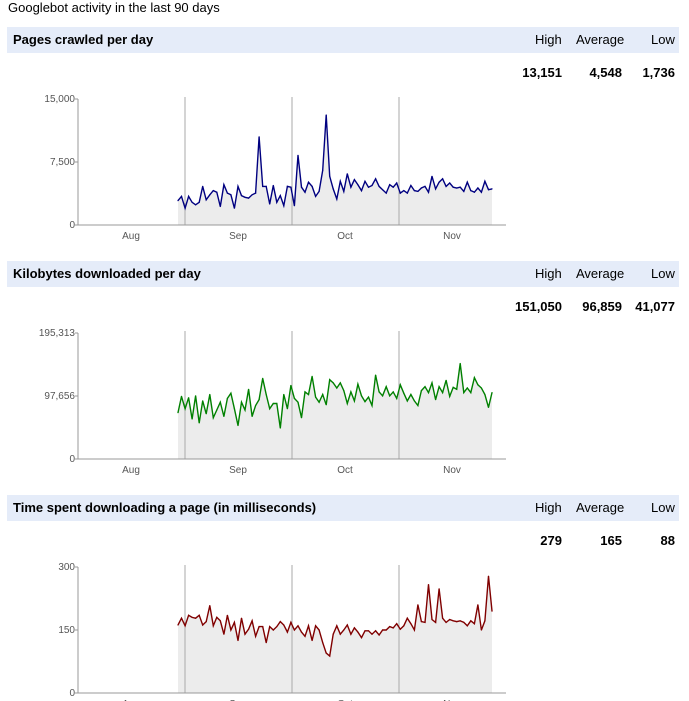 This screenshot has height=701, width=689. I want to click on stat-low-value: 1,736, so click(658, 72).